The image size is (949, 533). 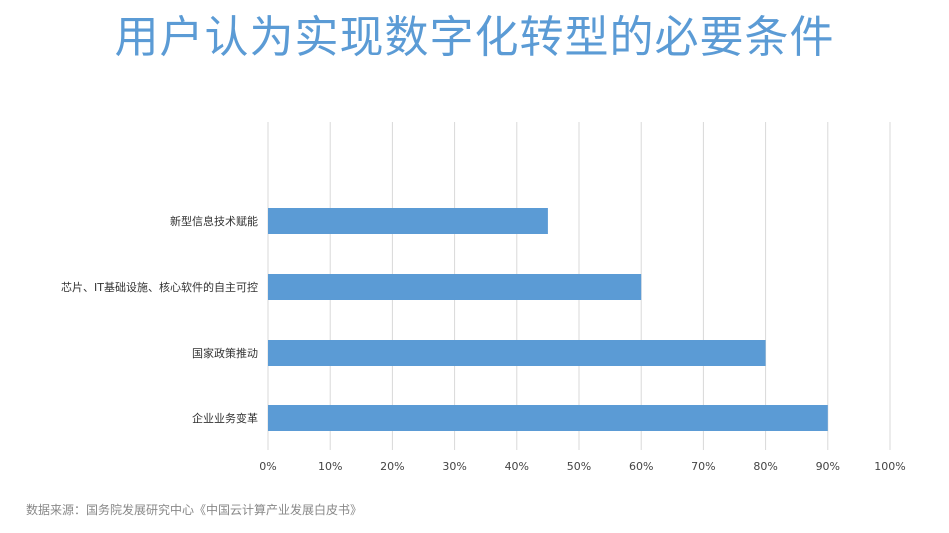 What do you see at coordinates (159, 287) in the screenshot?
I see `category-label: 芯片、IT基础设施、核心软件的自主可控` at bounding box center [159, 287].